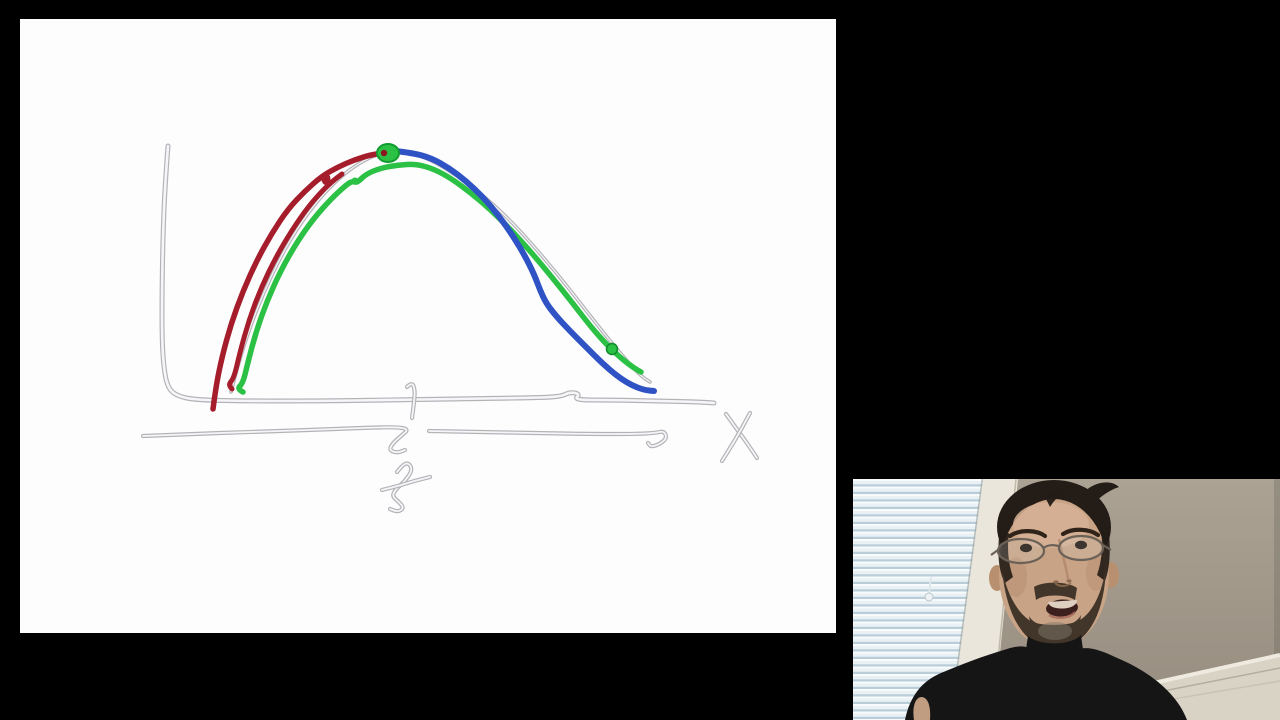 The width and height of the screenshot is (1280, 720). Describe the element at coordinates (1027, 534) in the screenshot. I see `eyebrow-left` at that location.